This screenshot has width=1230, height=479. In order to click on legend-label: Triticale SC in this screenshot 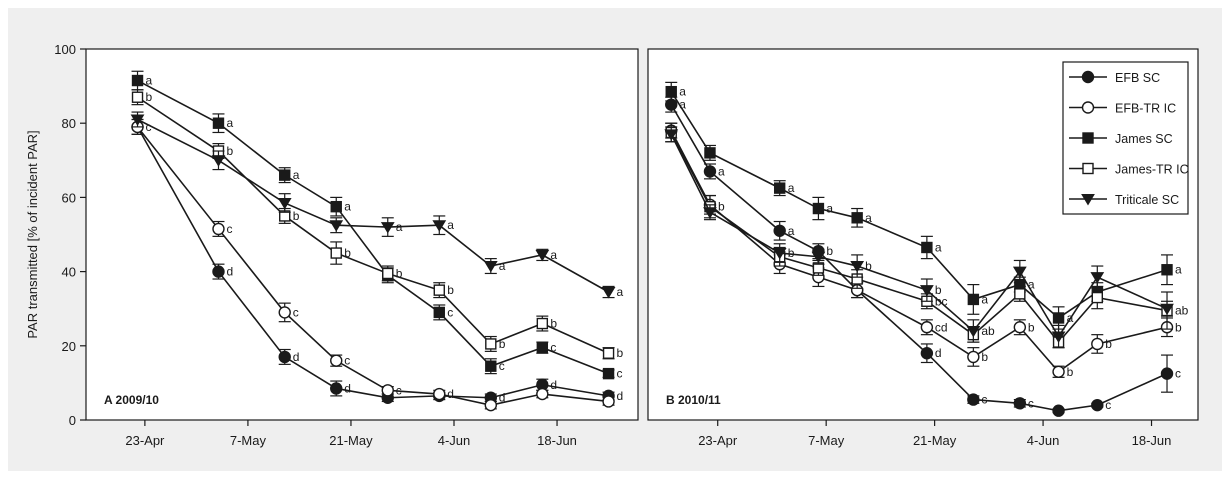, I will do `click(1147, 200)`.